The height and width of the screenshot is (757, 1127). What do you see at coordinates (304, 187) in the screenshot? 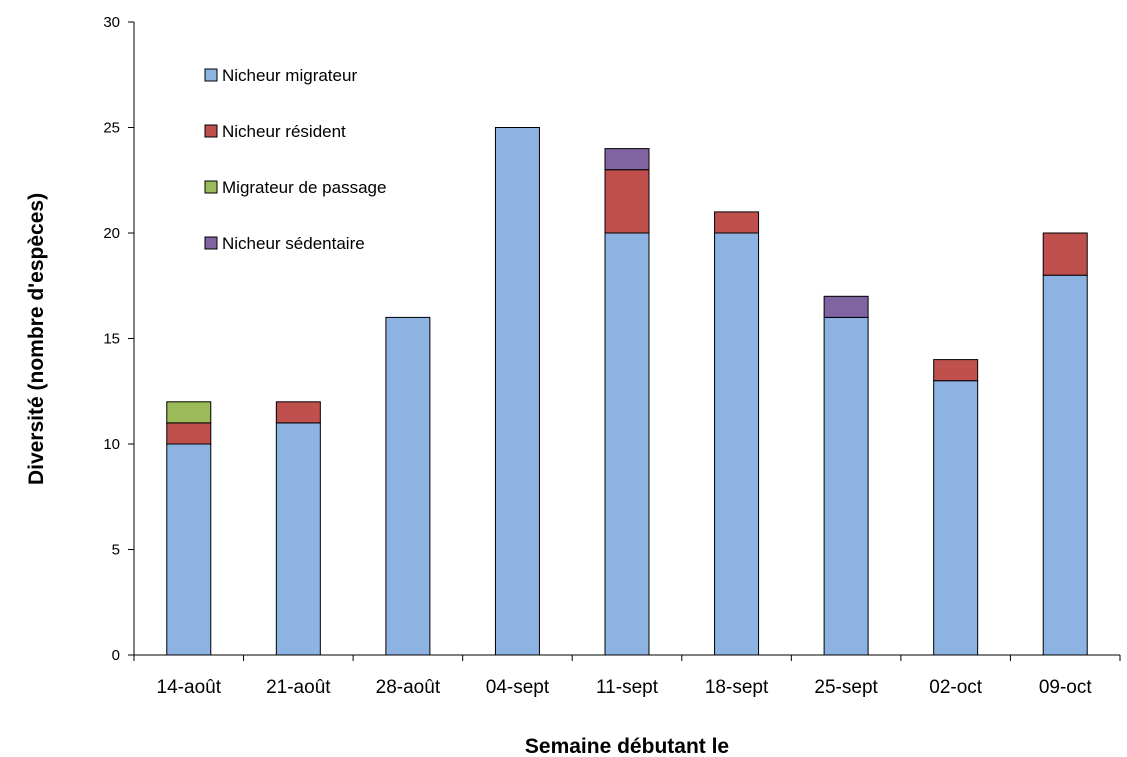
I see `legend-label: Migrateur de passage` at bounding box center [304, 187].